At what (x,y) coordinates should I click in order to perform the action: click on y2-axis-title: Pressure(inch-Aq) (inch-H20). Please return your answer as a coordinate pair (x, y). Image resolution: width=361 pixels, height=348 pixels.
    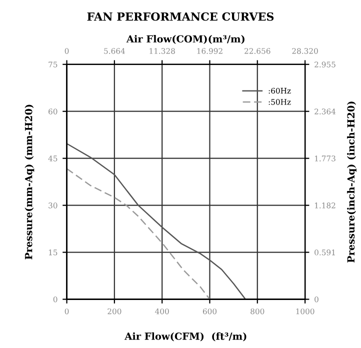
    Looking at the image, I should click on (351, 182).